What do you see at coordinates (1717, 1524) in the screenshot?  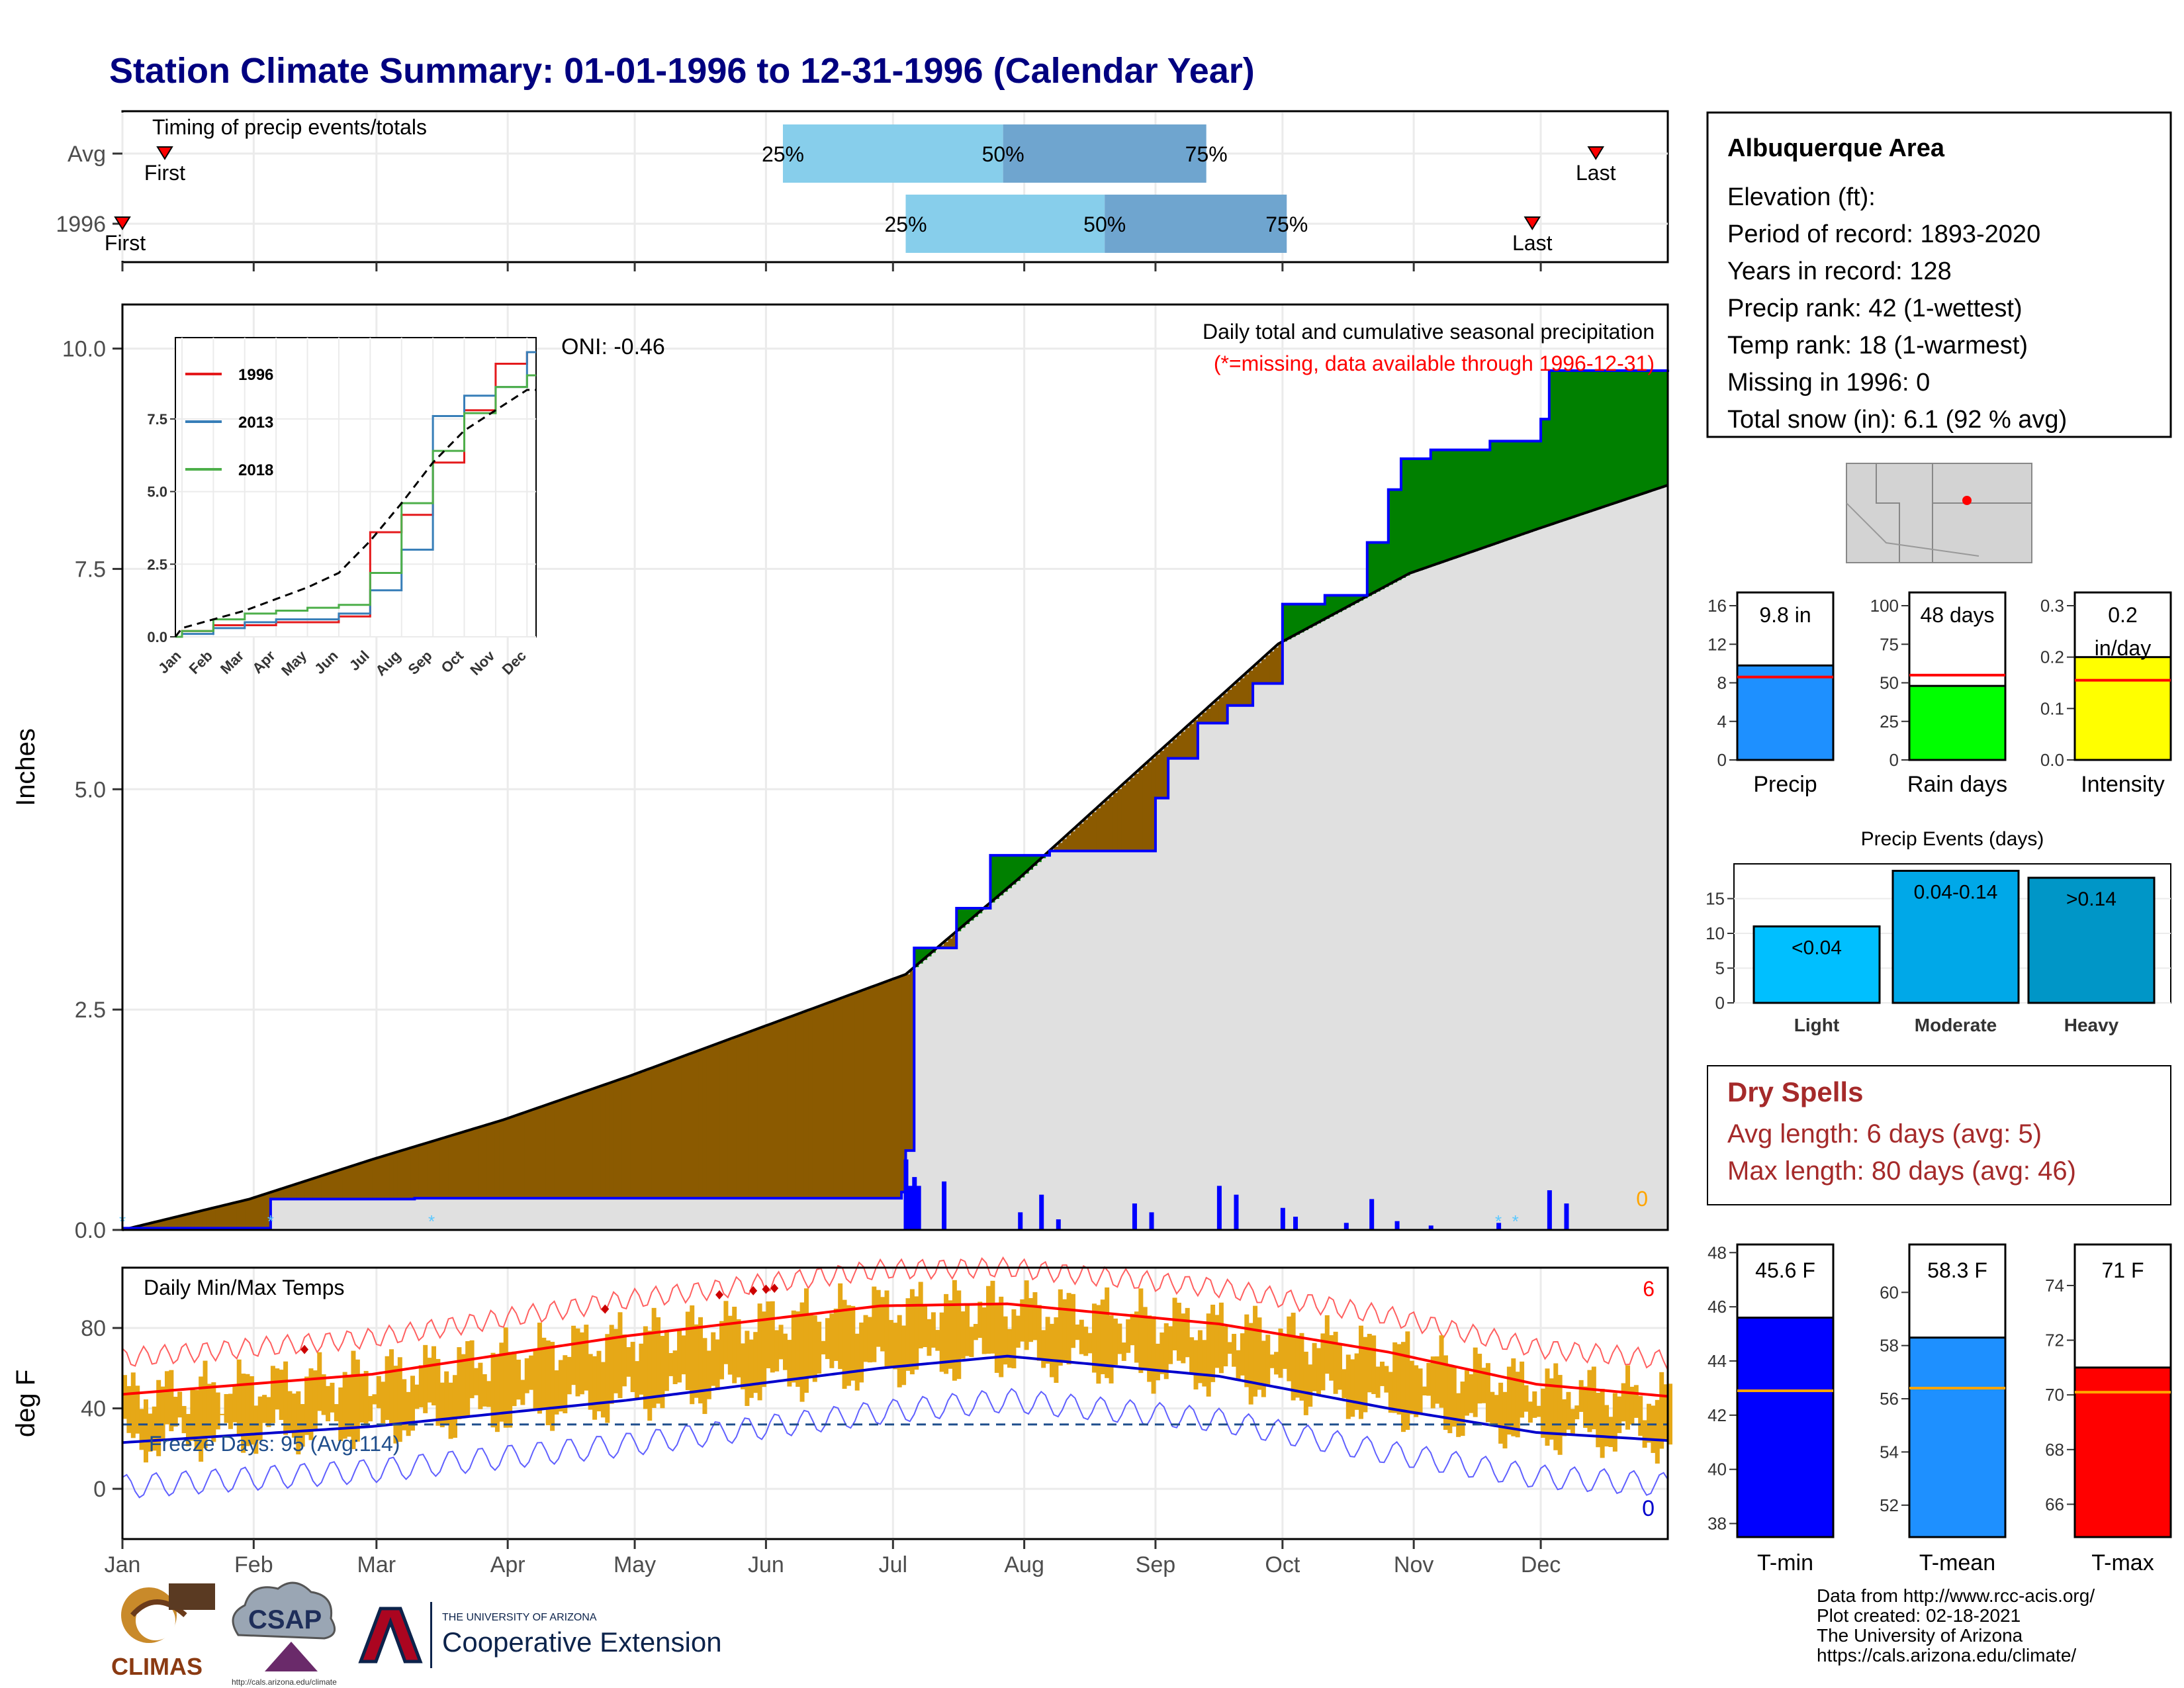 I see `temp-bar-tick: 38` at bounding box center [1717, 1524].